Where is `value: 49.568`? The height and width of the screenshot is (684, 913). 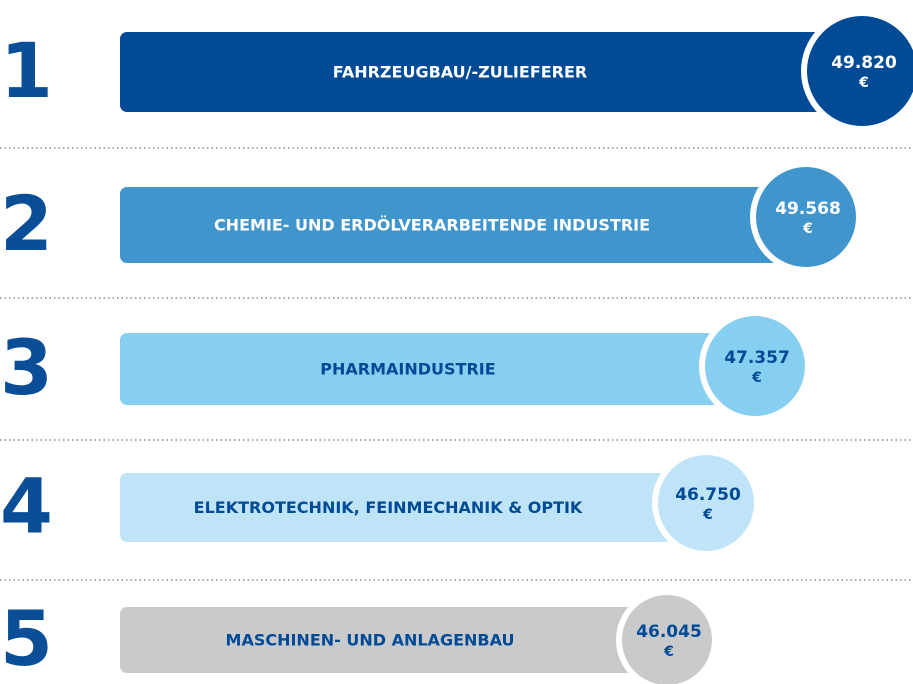 value: 49.568 is located at coordinates (808, 209).